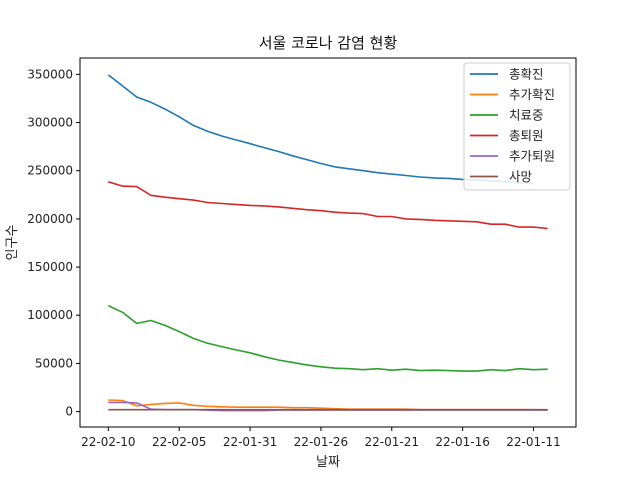 This screenshot has height=480, width=640. I want to click on y-tick-label: 350000, so click(50, 74).